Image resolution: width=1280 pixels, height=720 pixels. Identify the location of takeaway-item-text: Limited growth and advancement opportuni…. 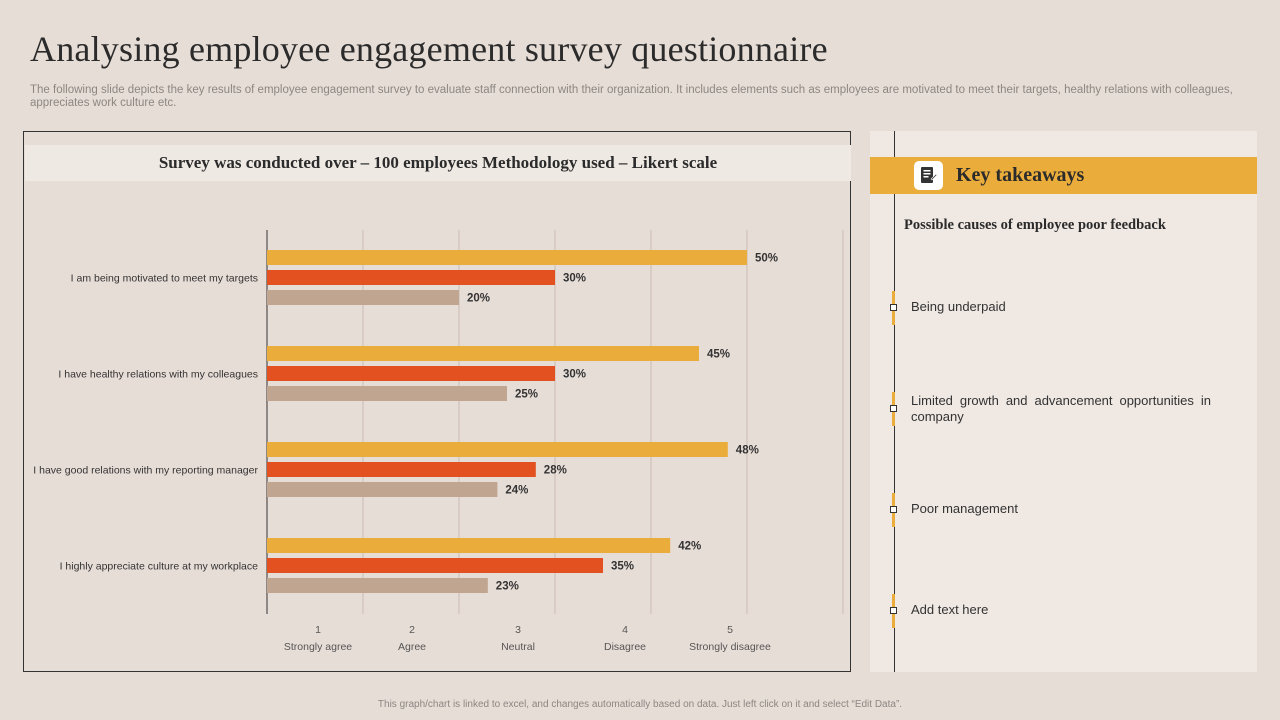
(1061, 408).